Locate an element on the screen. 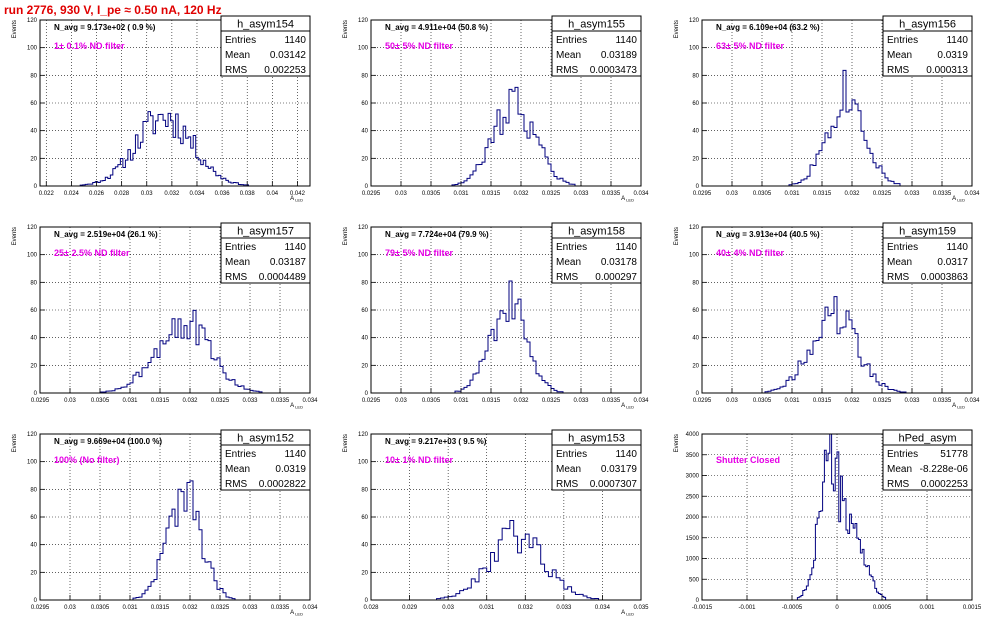 The image size is (996, 622). x-tick-label: 0.035 is located at coordinates (641, 608).